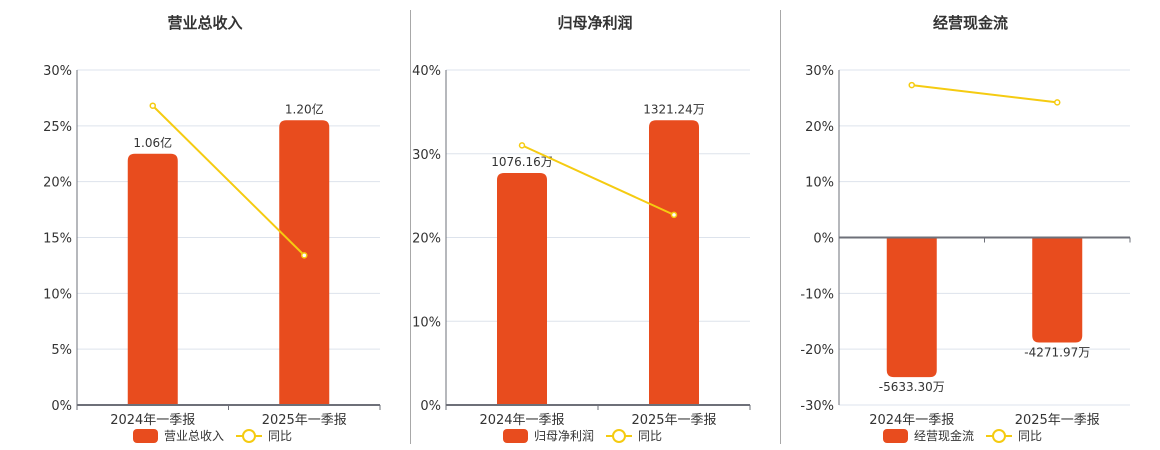 Image resolution: width=1160 pixels, height=450 pixels. I want to click on y-tick-label: 5%, so click(61, 350).